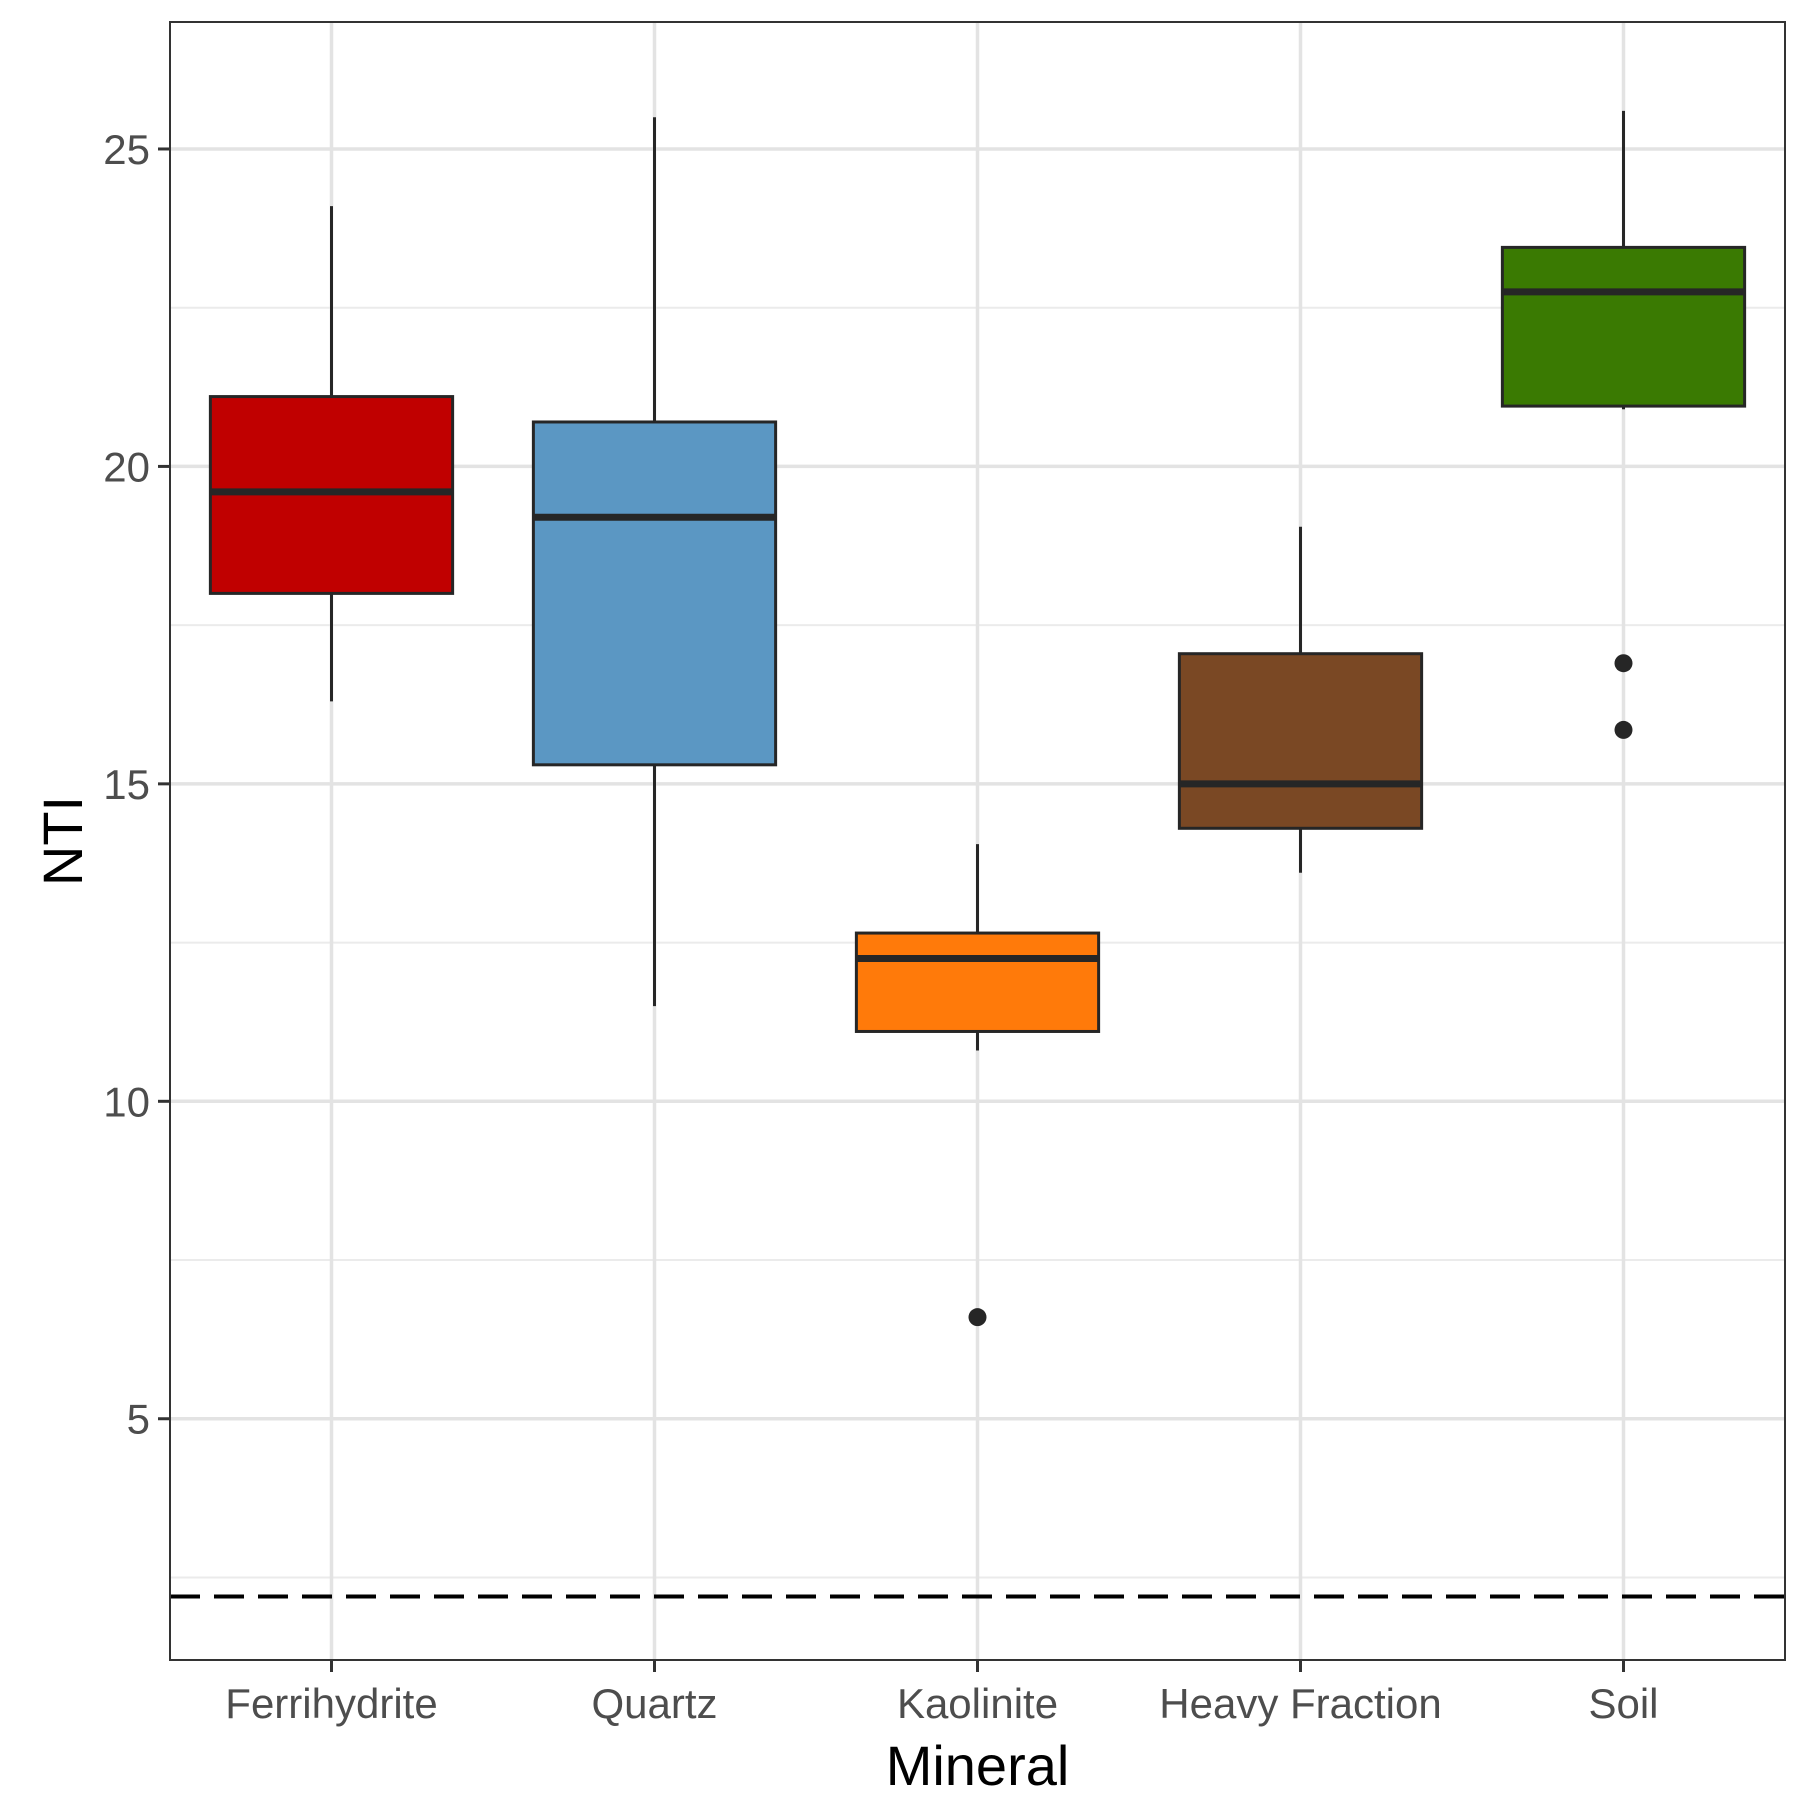  Describe the element at coordinates (654, 1703) in the screenshot. I see `x-tick-label: Quartz` at that location.